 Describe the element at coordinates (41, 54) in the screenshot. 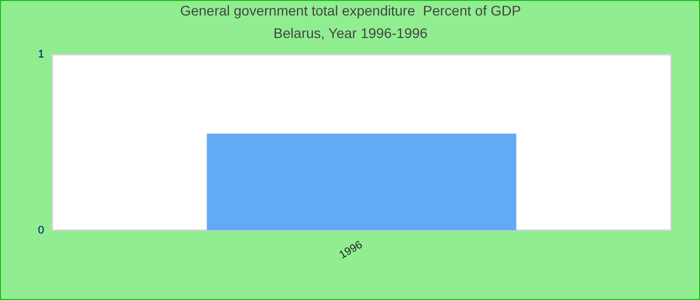

I see `y-tick-label: 1` at that location.